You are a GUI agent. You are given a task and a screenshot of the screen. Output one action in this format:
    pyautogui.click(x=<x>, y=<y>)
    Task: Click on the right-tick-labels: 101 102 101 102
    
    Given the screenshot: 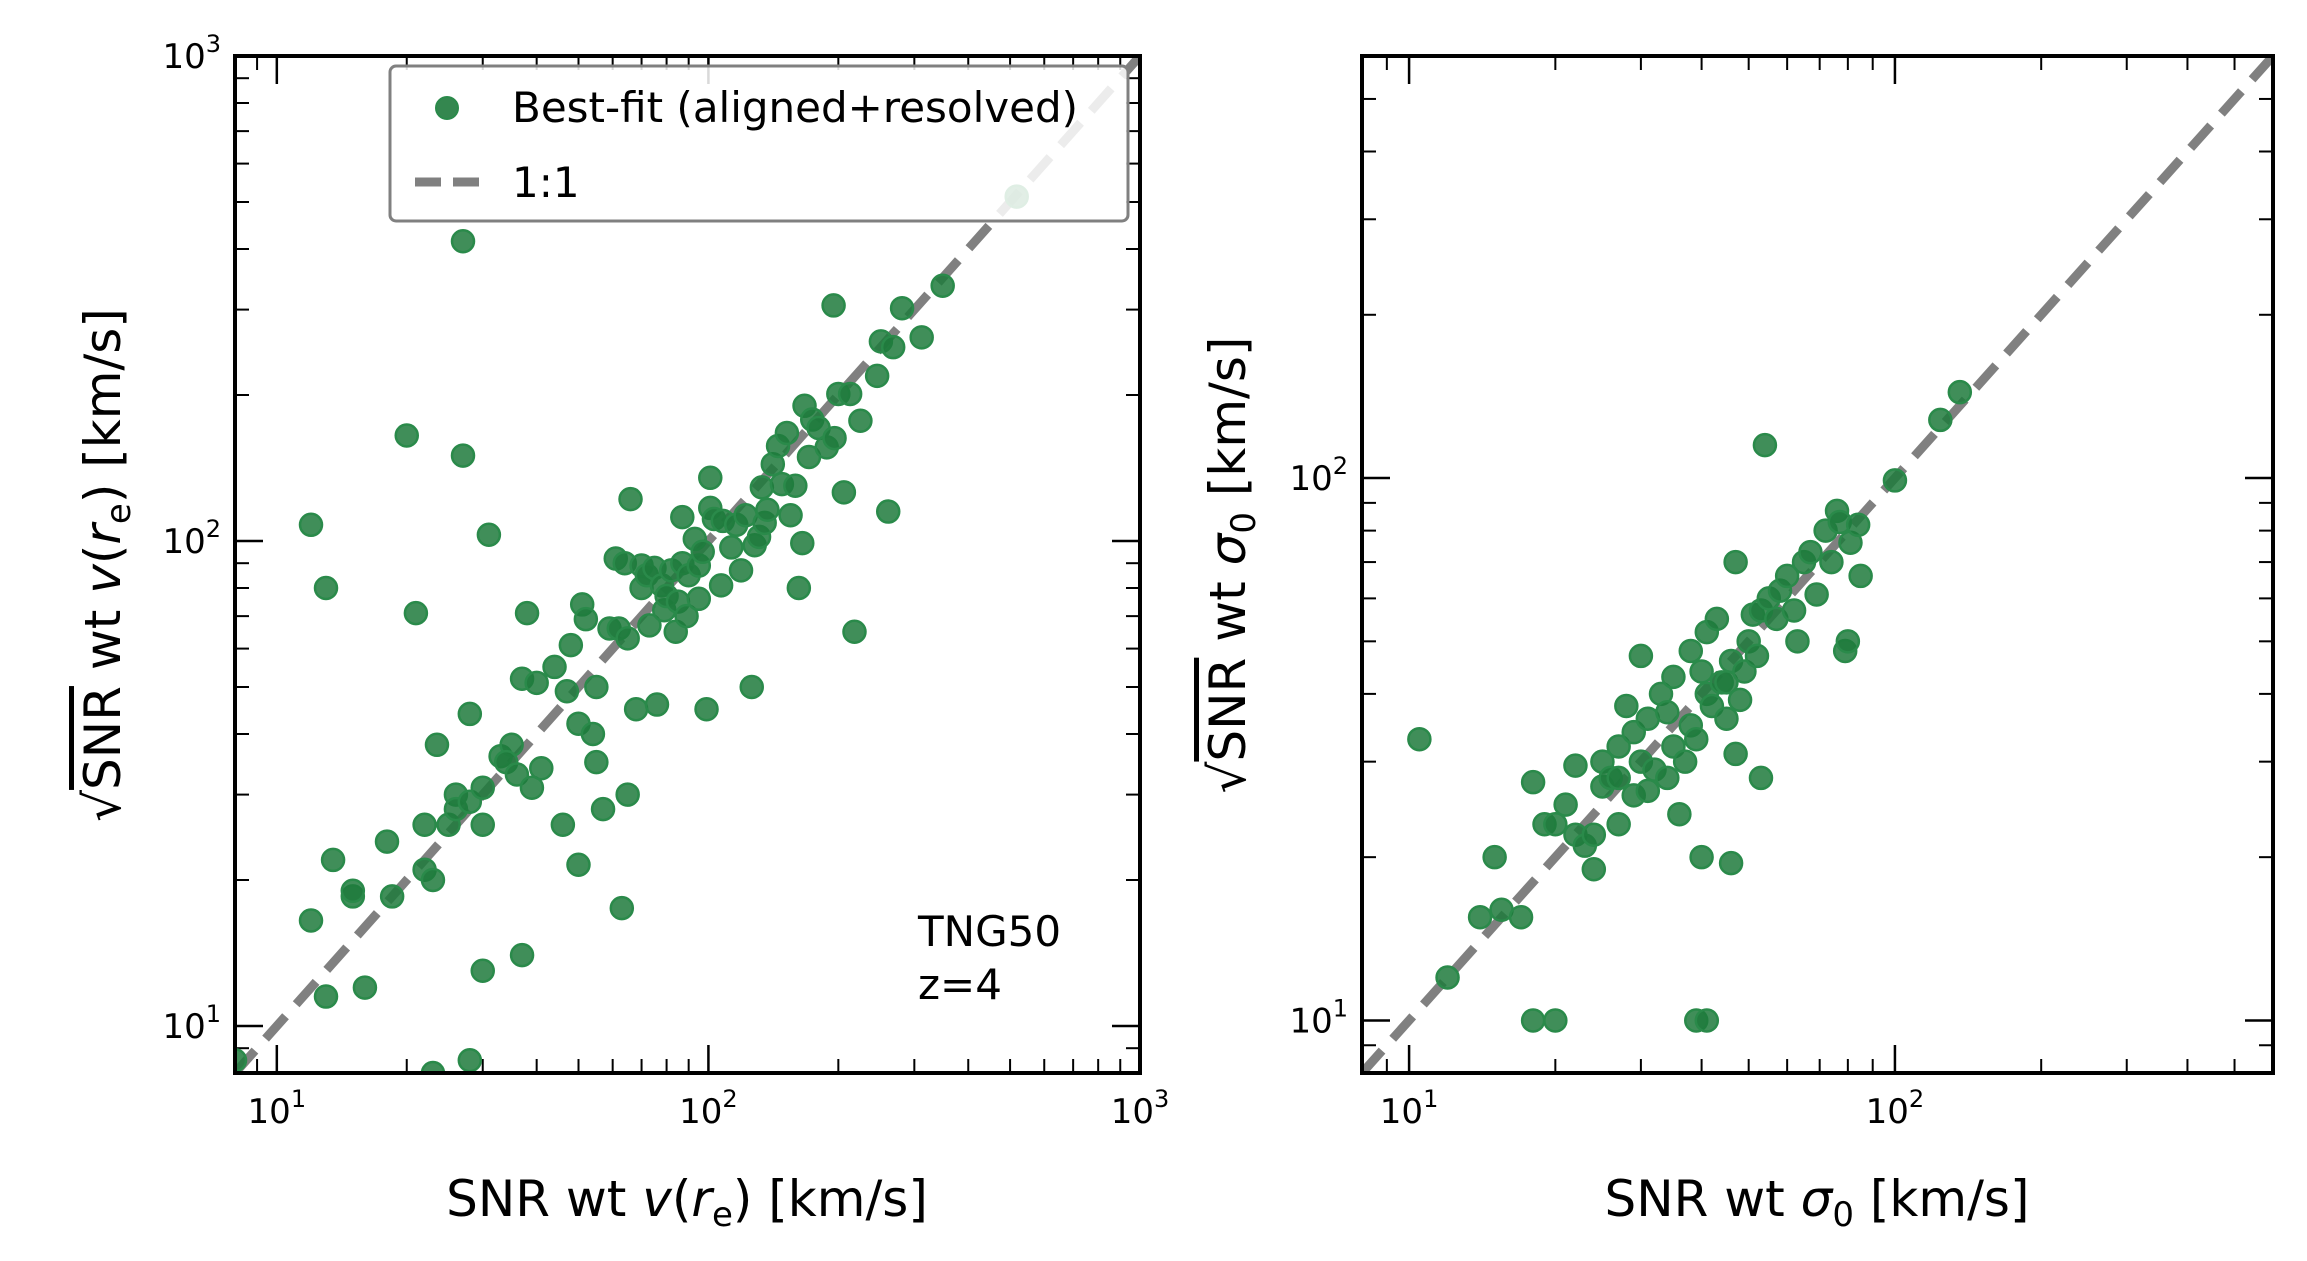 What is the action you would take?
    pyautogui.click(x=1606, y=792)
    